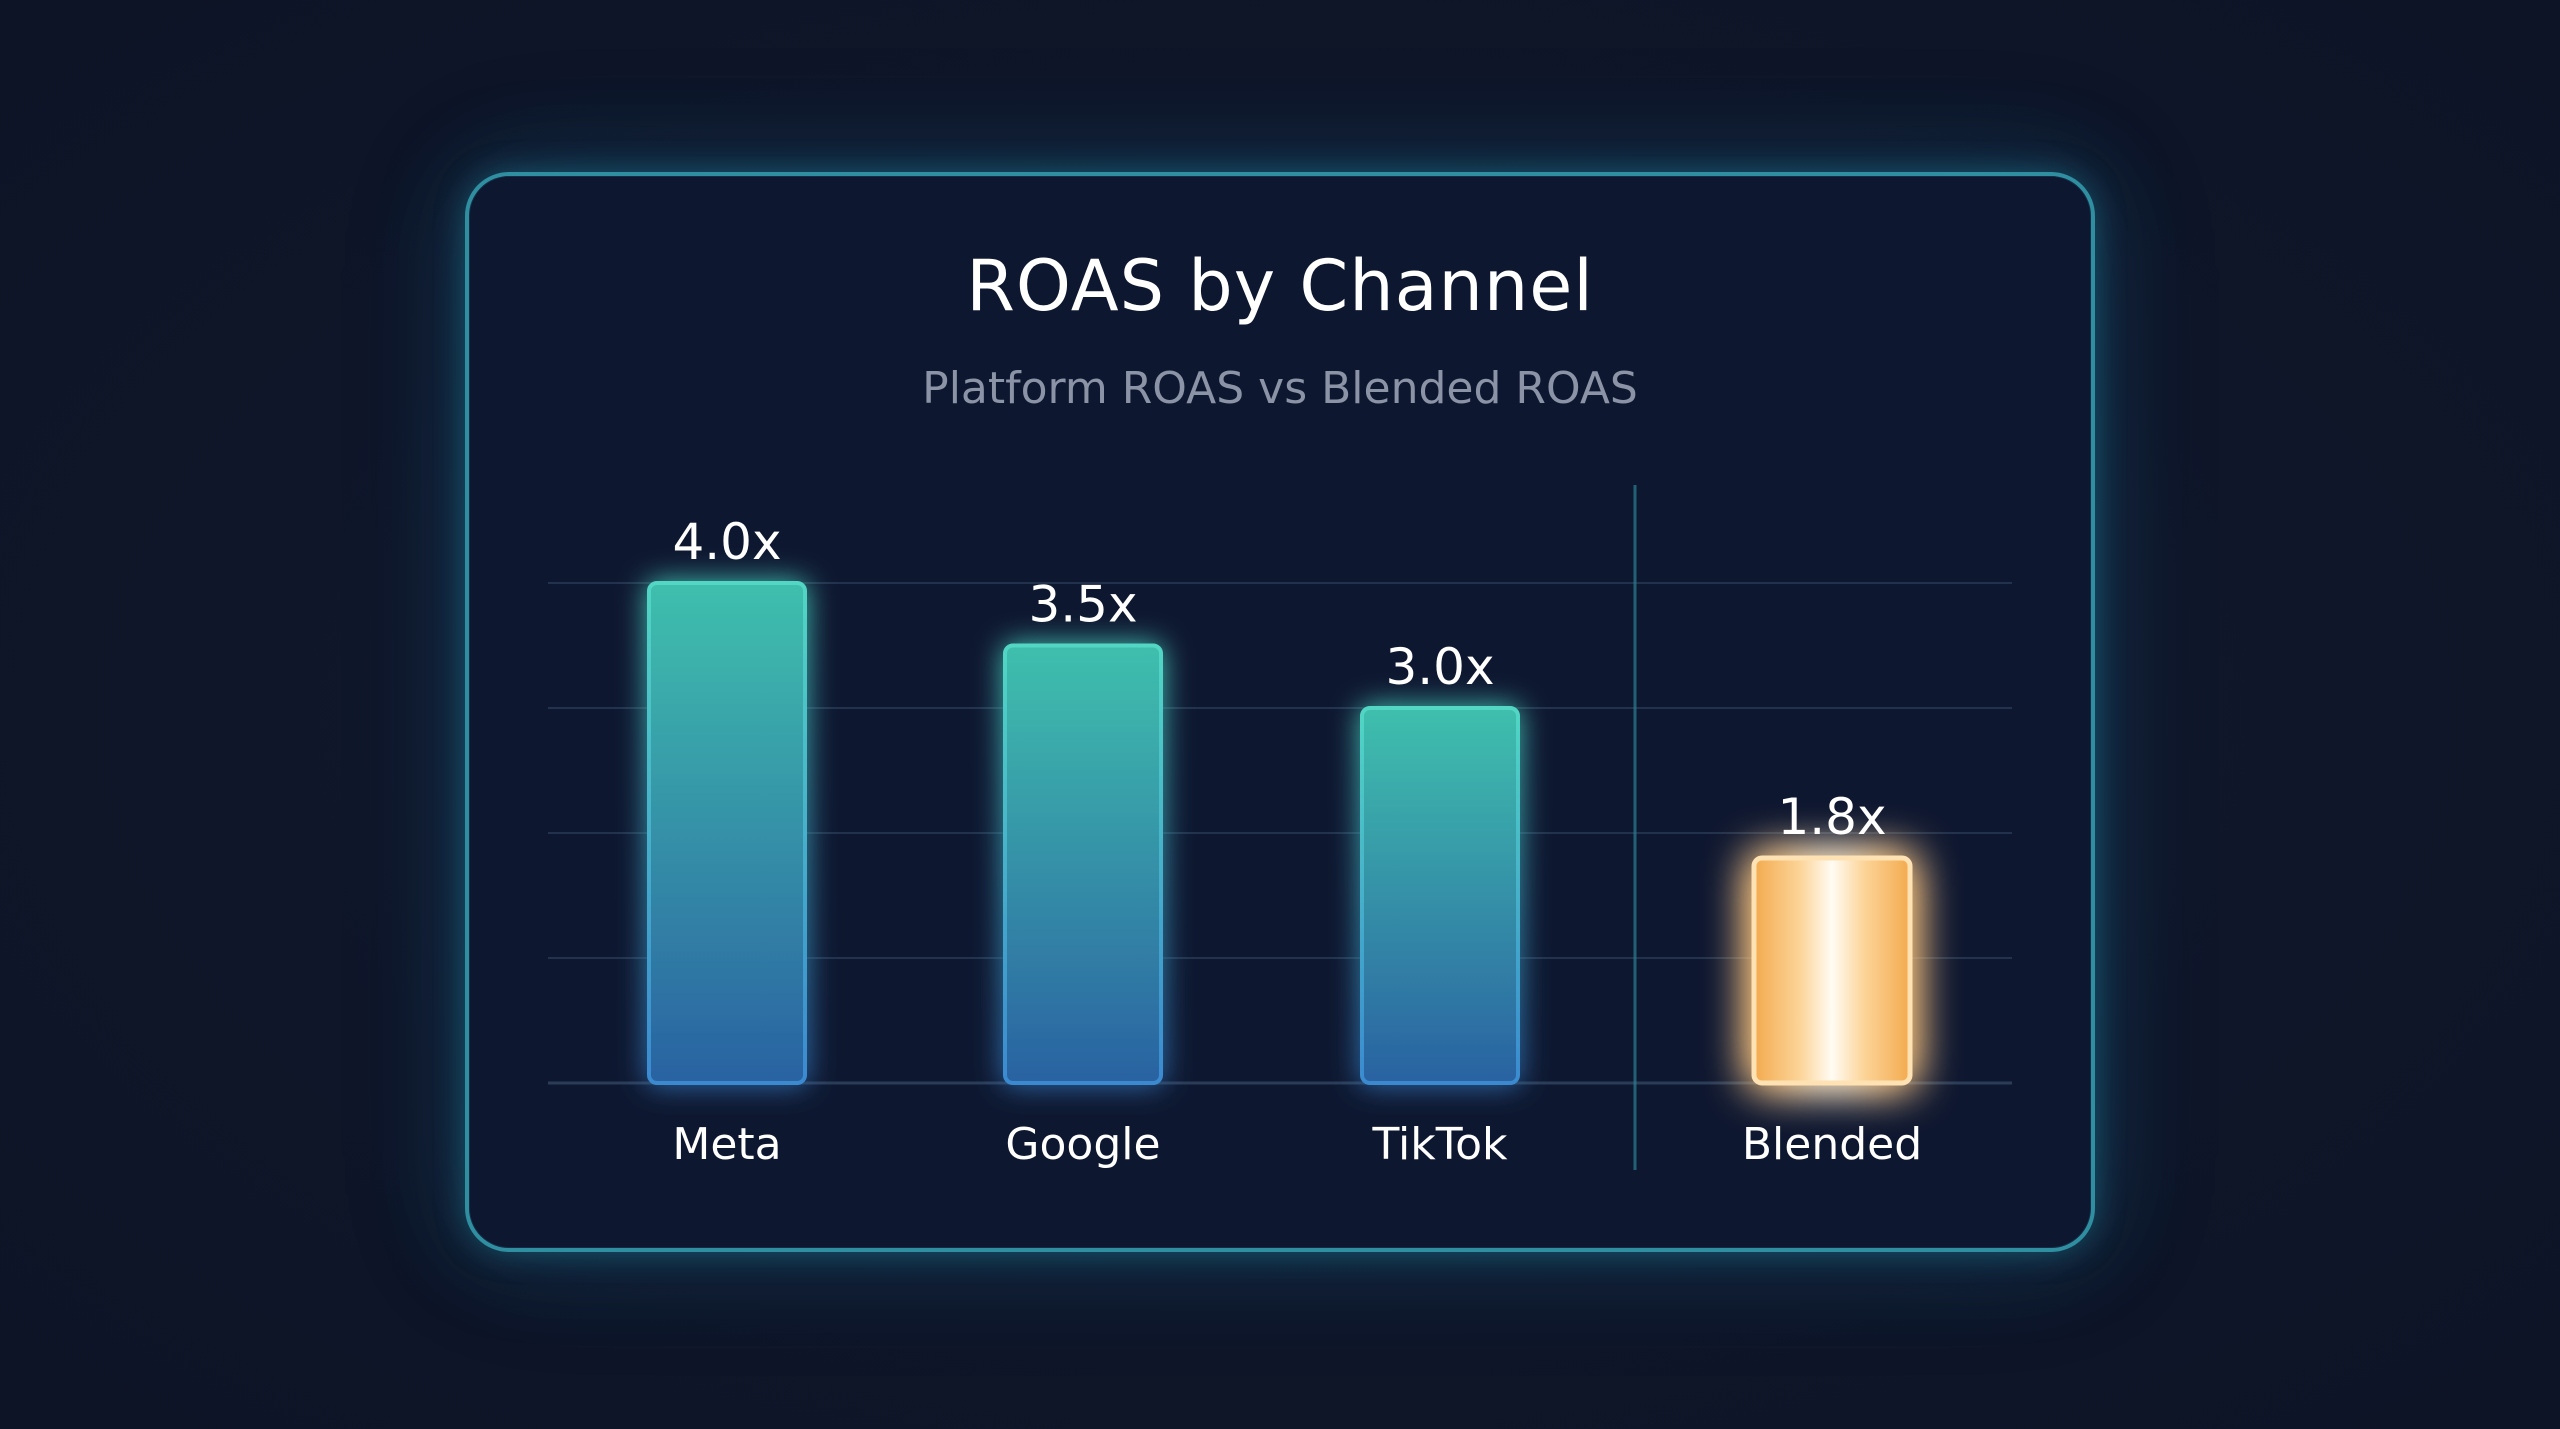  I want to click on chart-subtitle: Platform ROAS vs Blended ROAS, so click(1280, 388).